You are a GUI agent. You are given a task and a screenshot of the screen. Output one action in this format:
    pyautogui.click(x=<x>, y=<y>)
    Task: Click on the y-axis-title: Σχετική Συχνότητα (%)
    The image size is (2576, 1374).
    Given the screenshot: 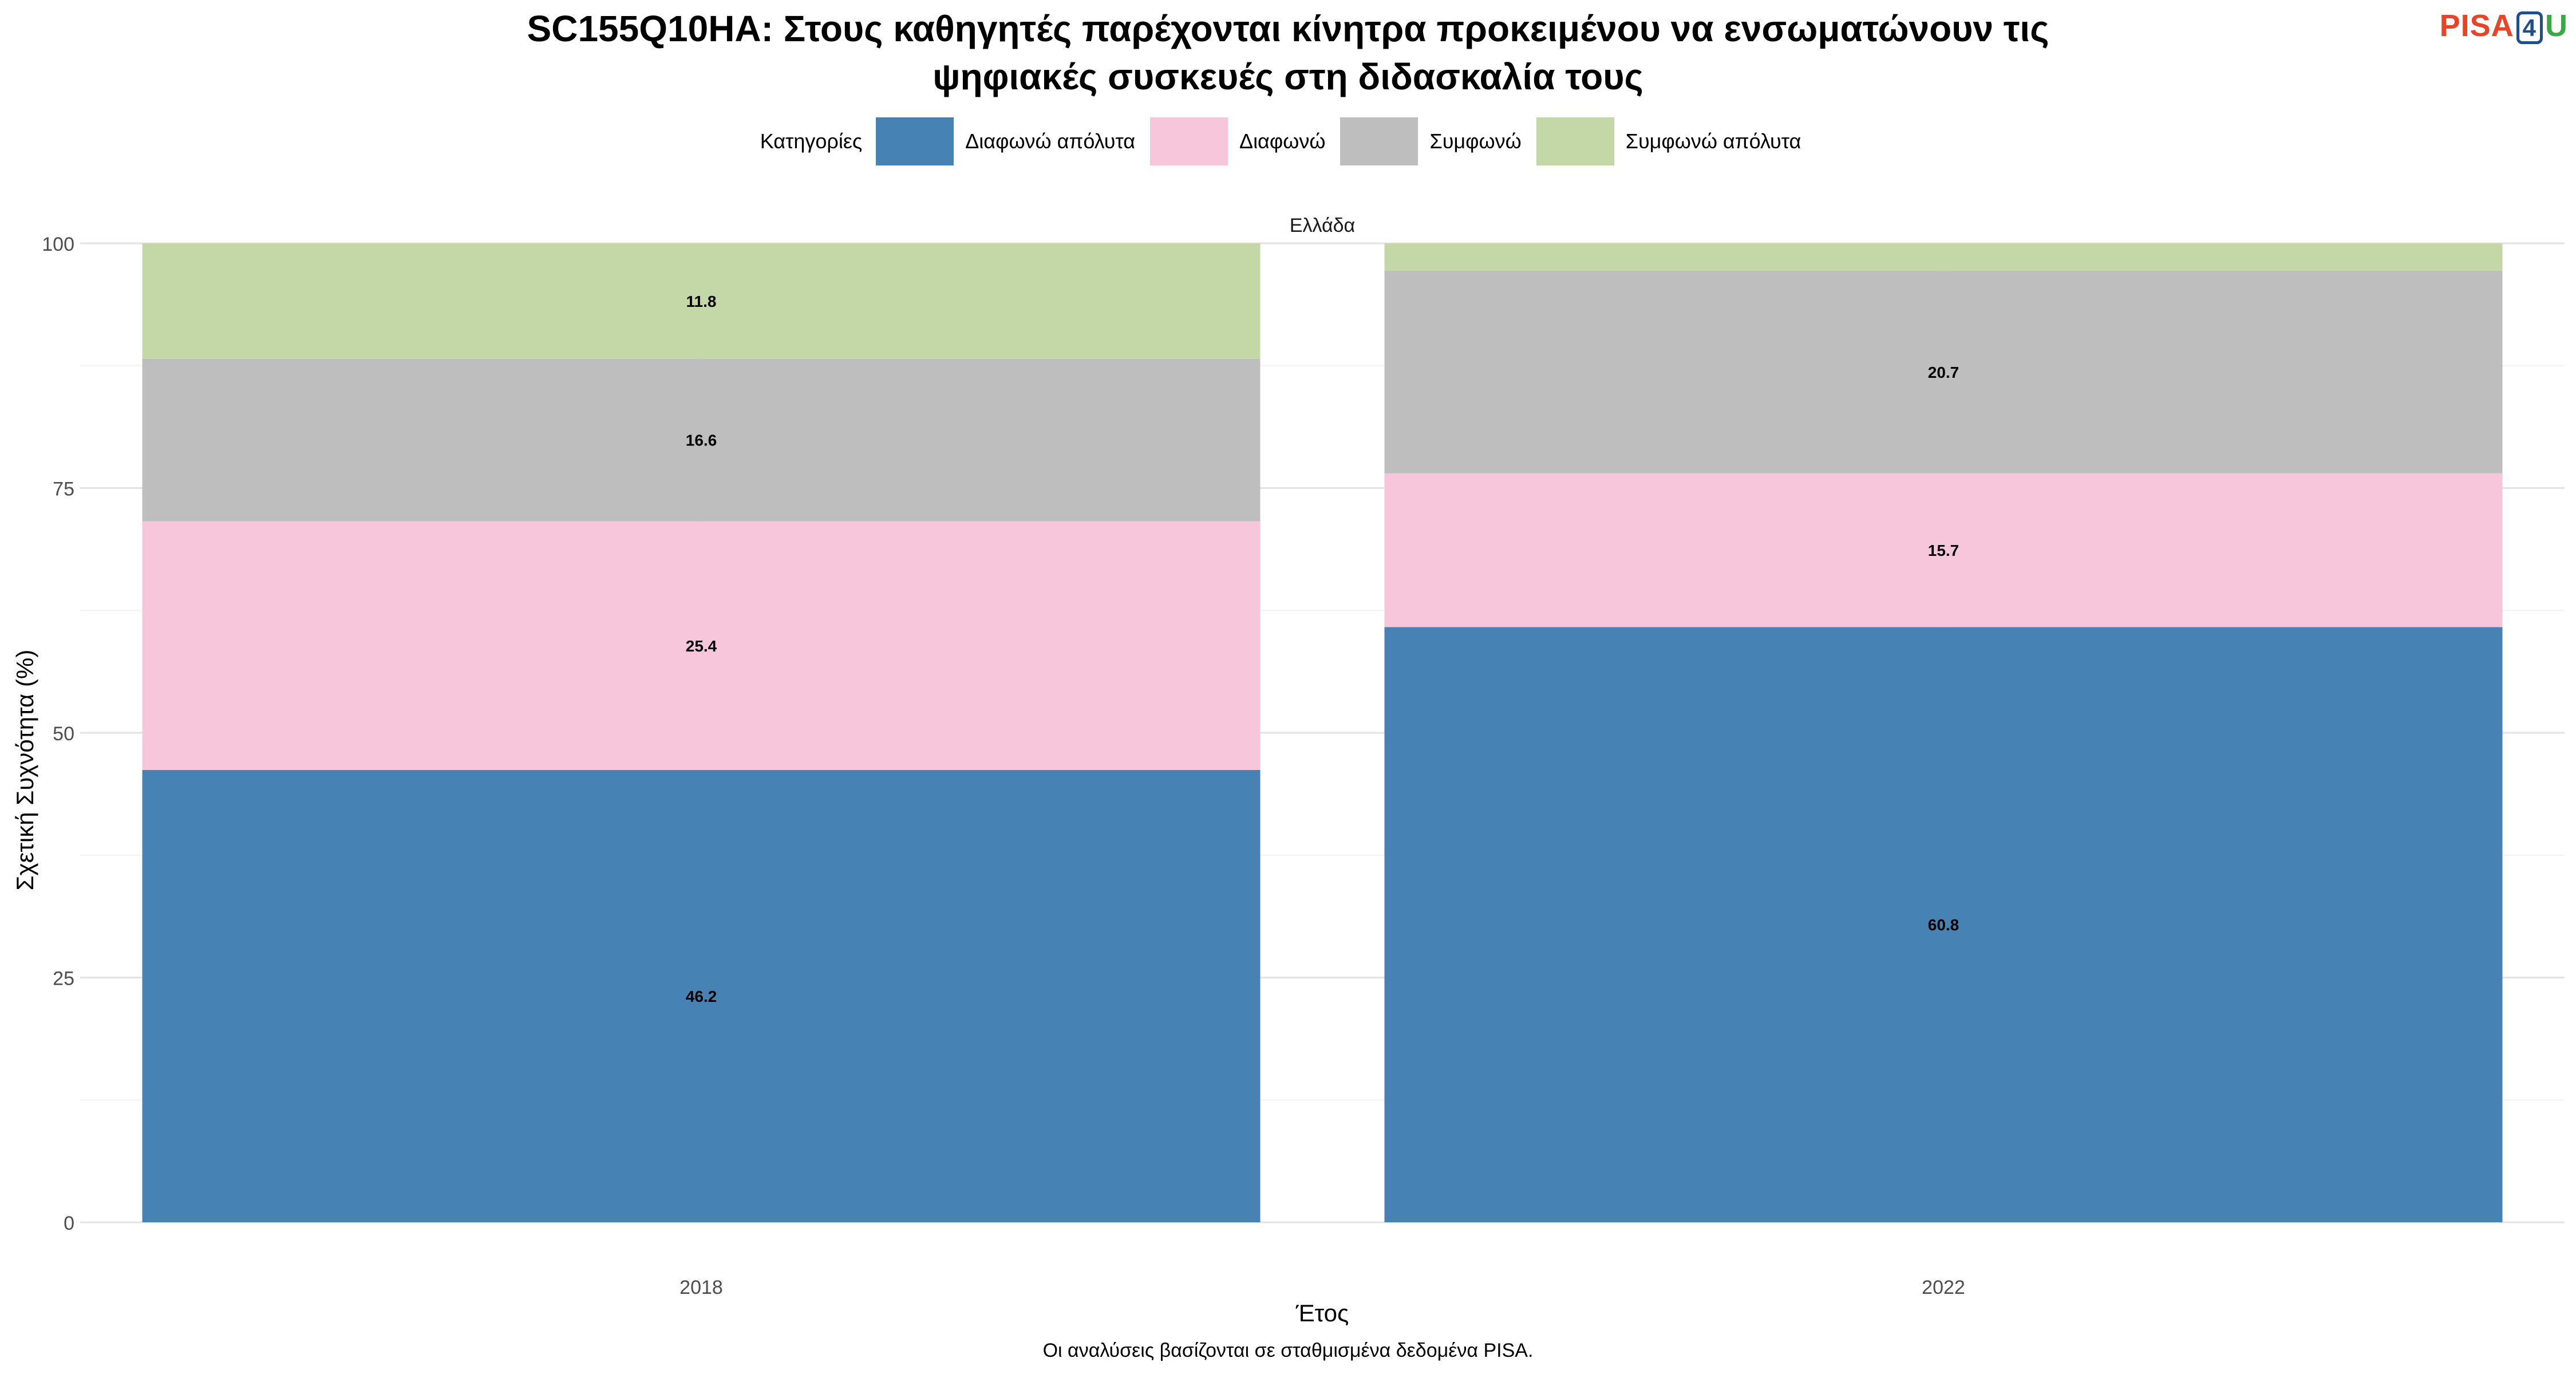 What is the action you would take?
    pyautogui.click(x=24, y=770)
    